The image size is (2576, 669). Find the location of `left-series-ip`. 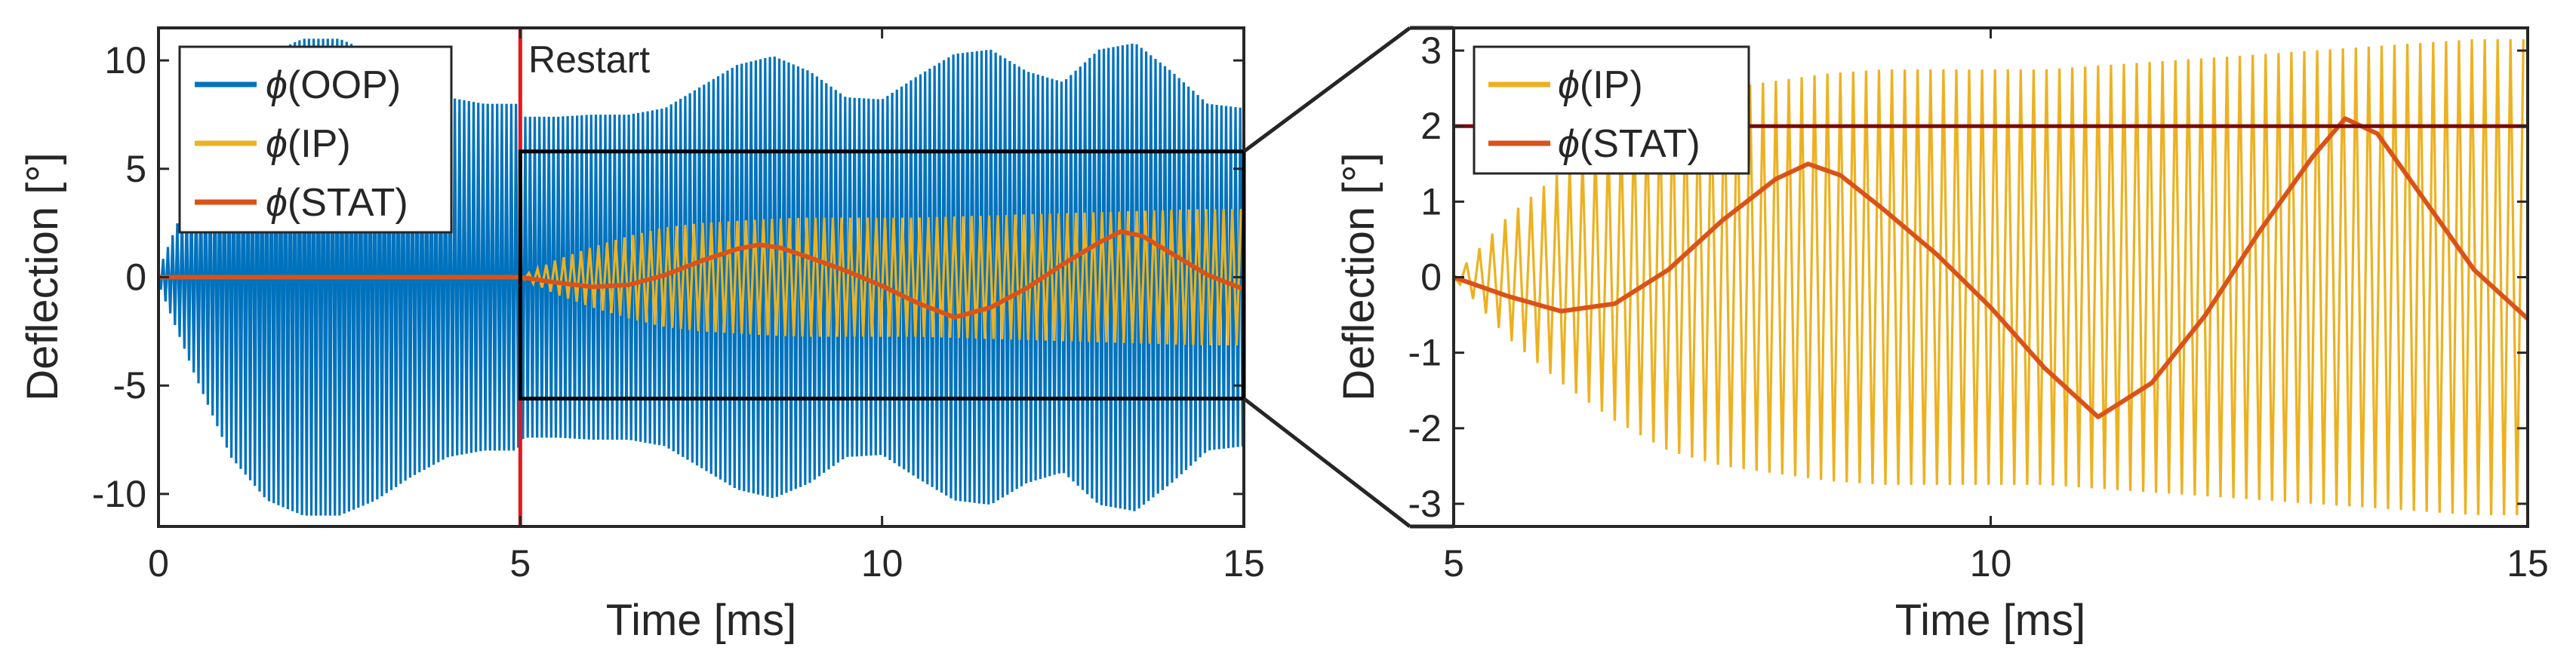

left-series-ip is located at coordinates (880, 277).